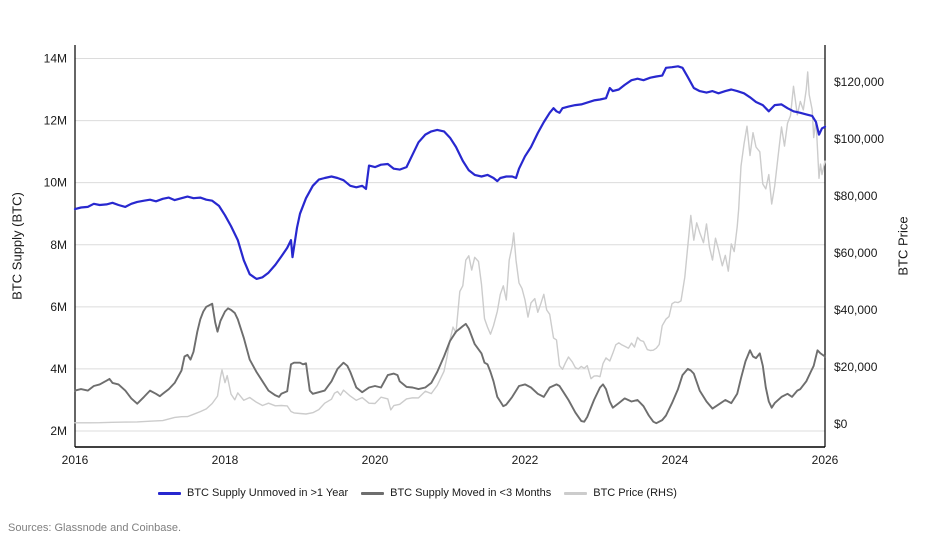 The image size is (939, 554). Describe the element at coordinates (58, 431) in the screenshot. I see `left-tick-label: 2M` at that location.